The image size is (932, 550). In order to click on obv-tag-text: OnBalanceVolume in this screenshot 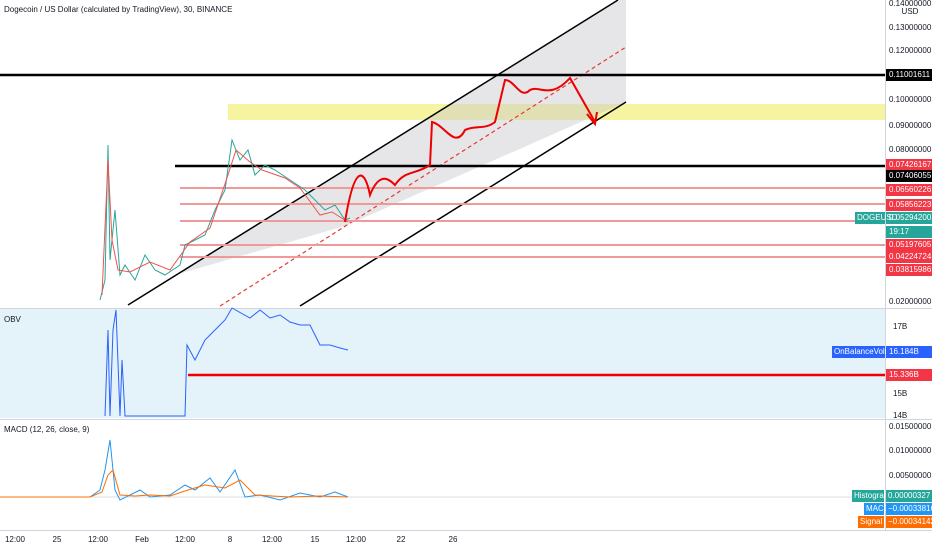, I will do `click(867, 351)`.